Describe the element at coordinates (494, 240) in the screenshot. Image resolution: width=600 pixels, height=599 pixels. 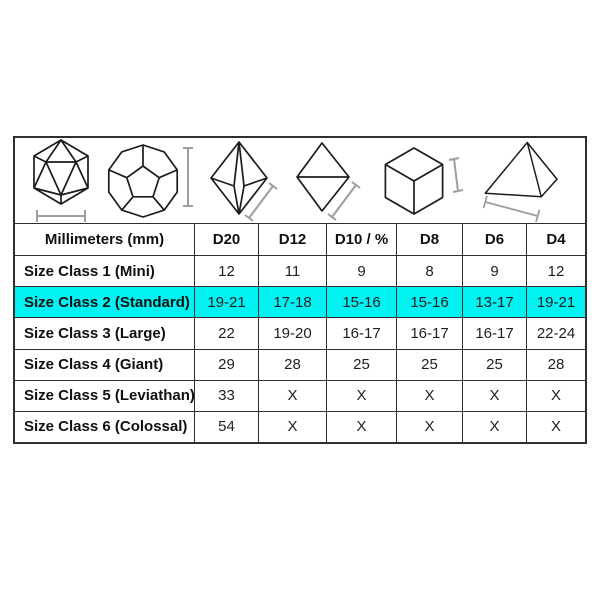
I see `column-header-d6: D6` at that location.